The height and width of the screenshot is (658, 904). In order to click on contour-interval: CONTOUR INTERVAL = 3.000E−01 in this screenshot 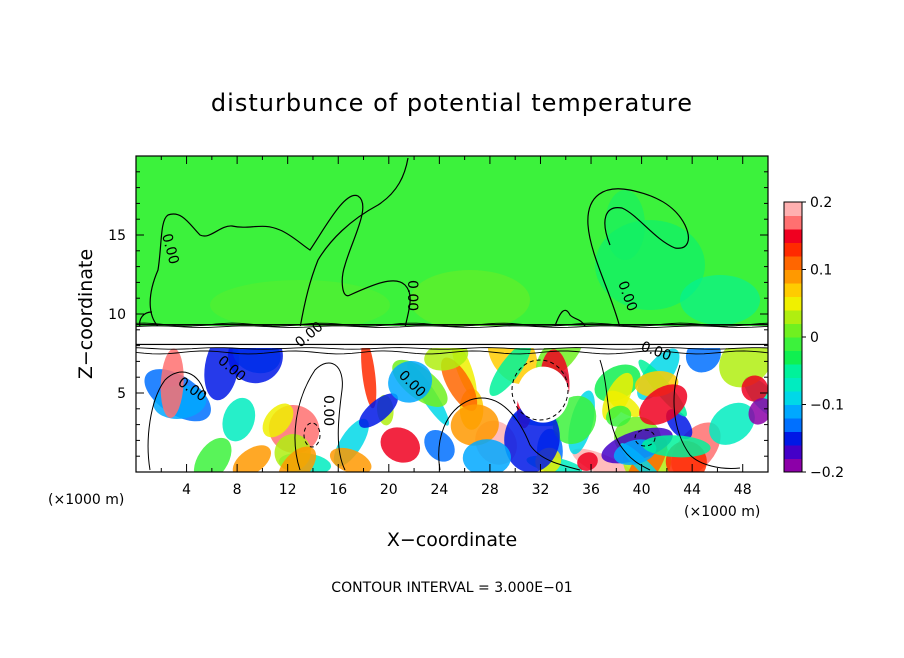, I will do `click(451, 588)`.